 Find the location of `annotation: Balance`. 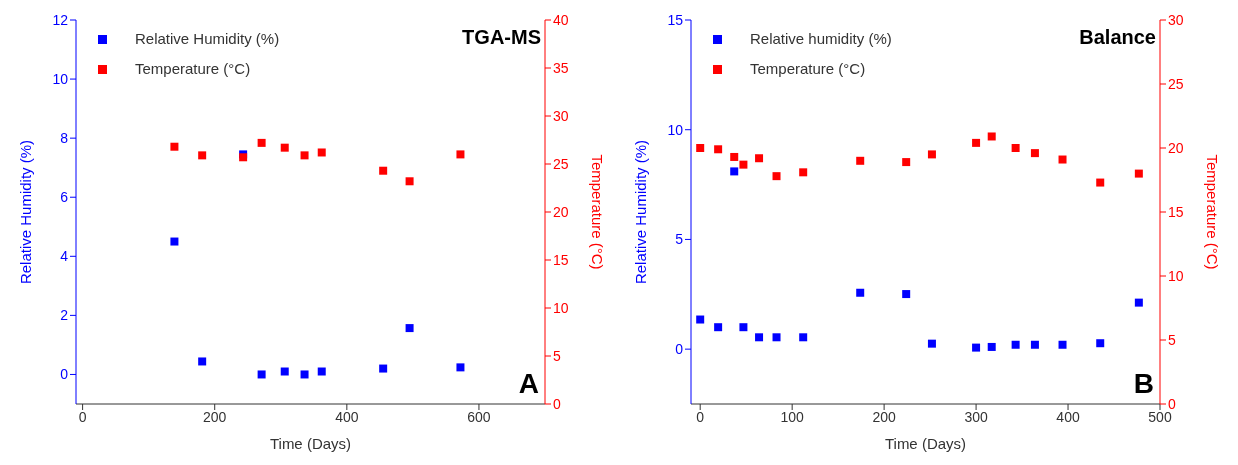

annotation: Balance is located at coordinates (1117, 37).